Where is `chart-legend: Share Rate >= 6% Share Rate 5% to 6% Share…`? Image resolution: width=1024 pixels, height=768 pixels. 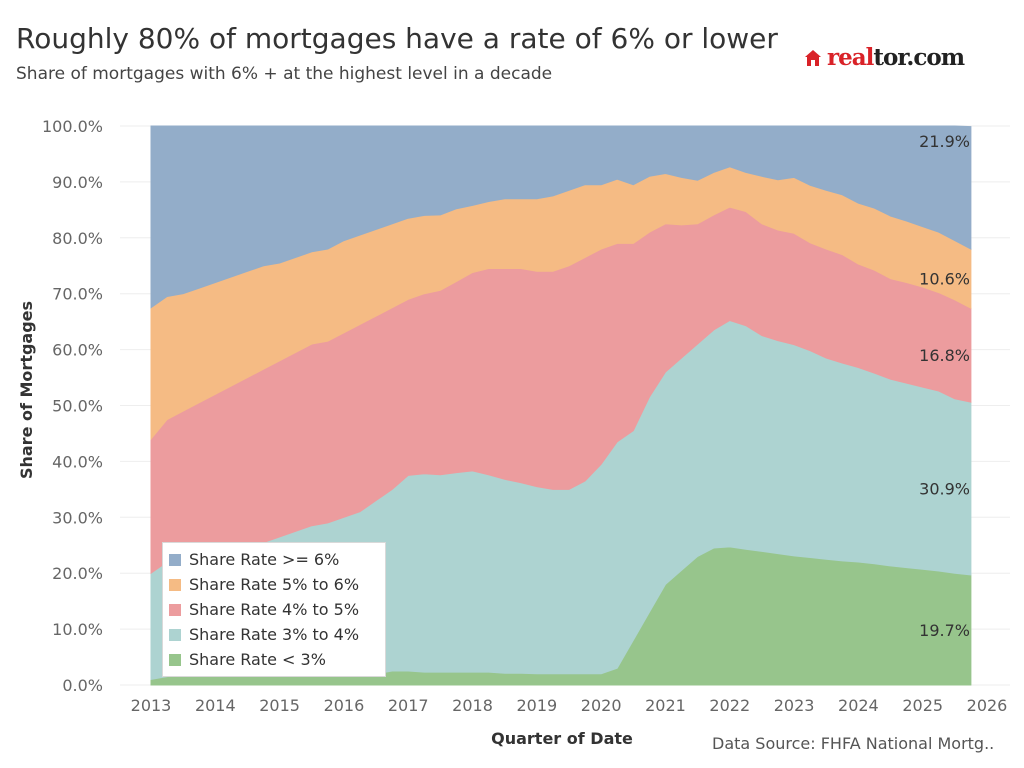 chart-legend: Share Rate >= 6% Share Rate 5% to 6% Share… is located at coordinates (274, 609).